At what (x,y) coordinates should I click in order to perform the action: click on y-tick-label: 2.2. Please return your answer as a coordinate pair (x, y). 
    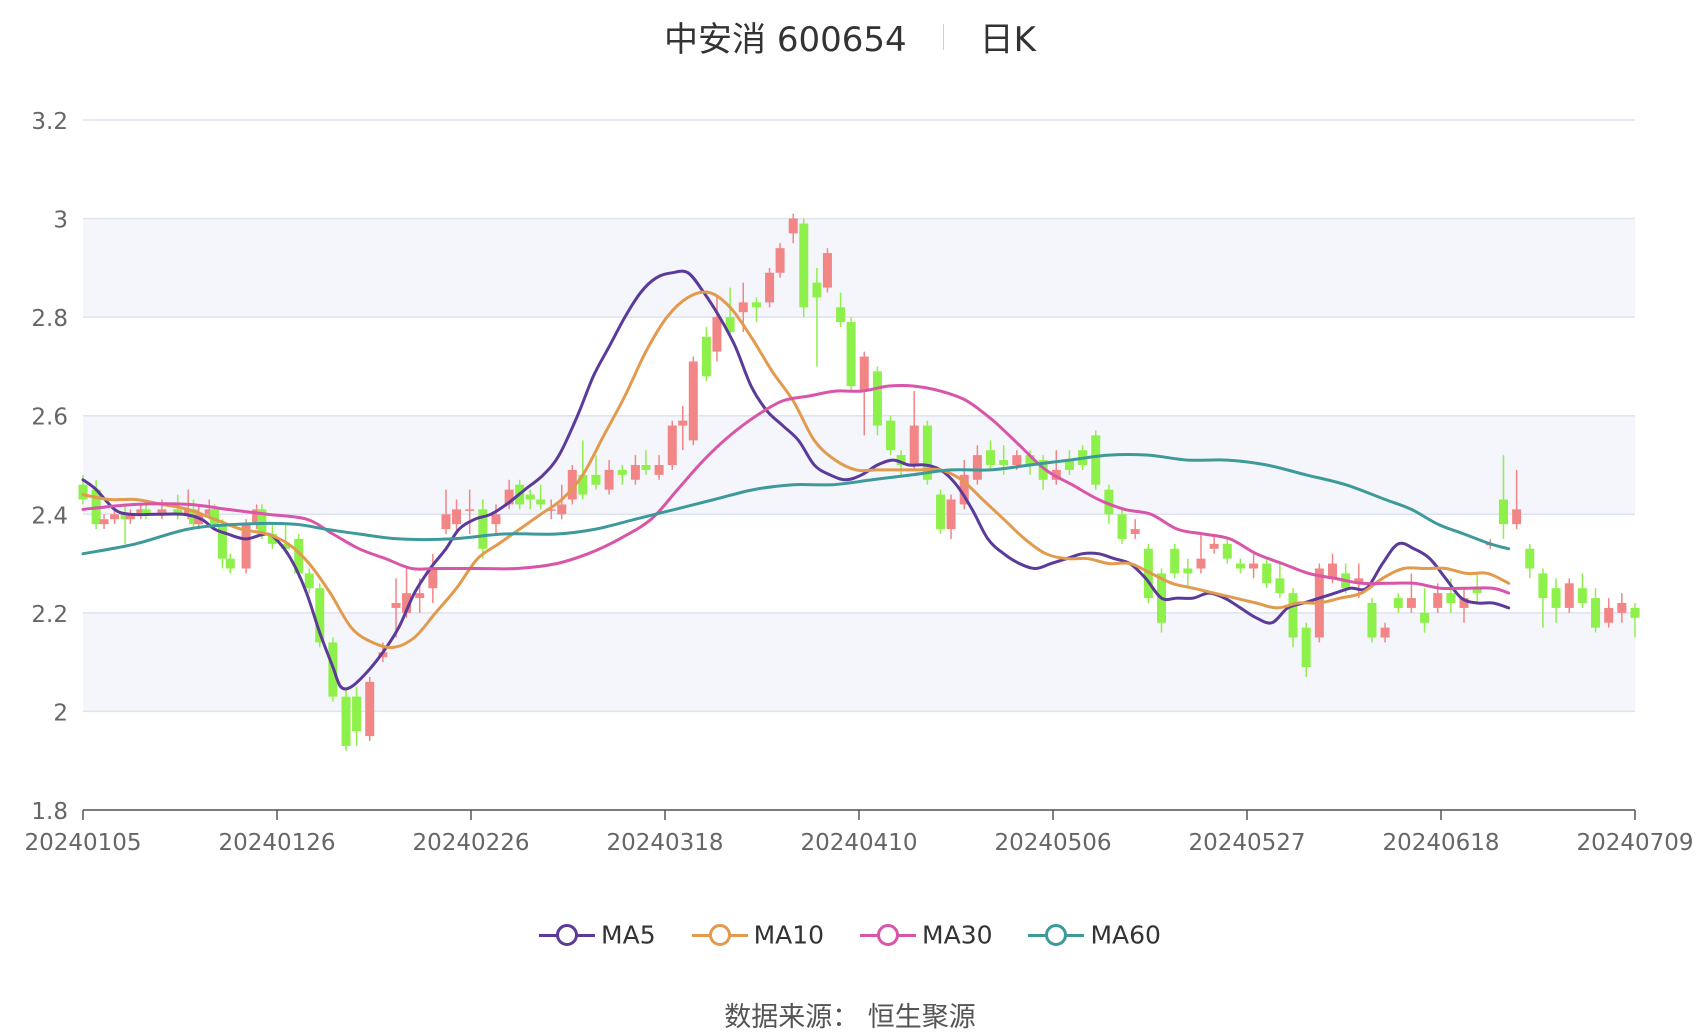
    Looking at the image, I should click on (49, 615).